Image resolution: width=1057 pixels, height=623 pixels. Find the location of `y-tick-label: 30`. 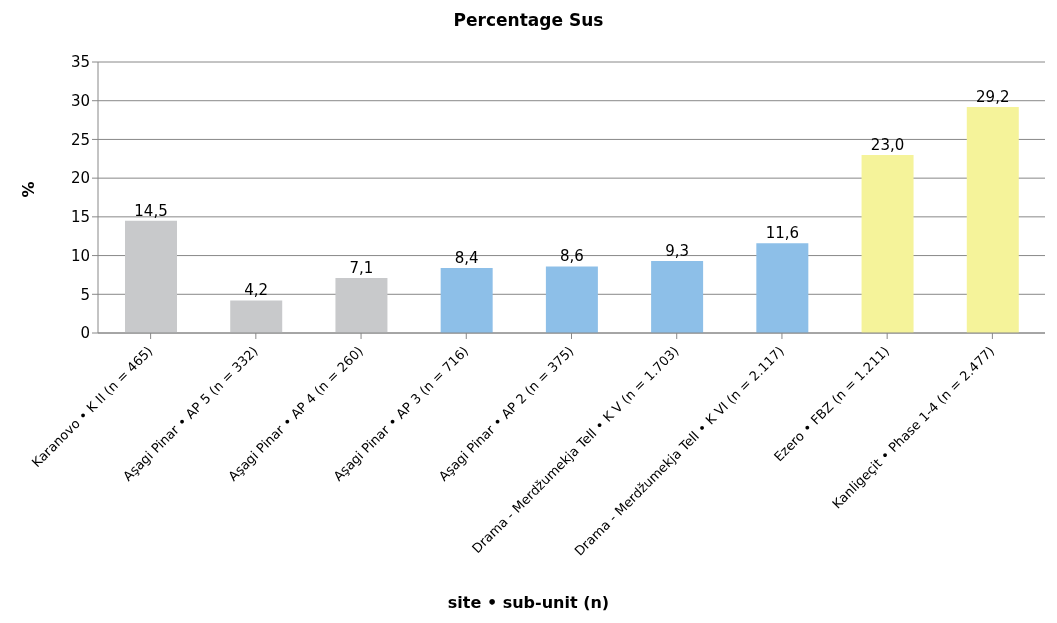

y-tick-label: 30 is located at coordinates (80, 101).